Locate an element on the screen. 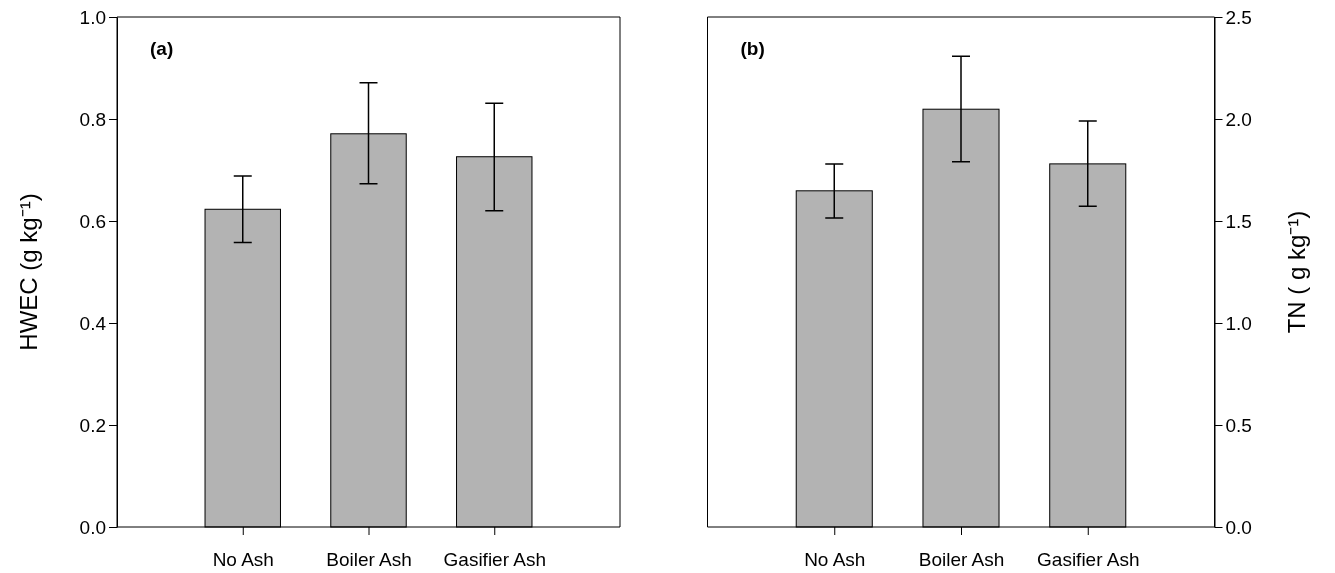 The width and height of the screenshot is (1335, 573). y2-axis-title: TN ( g kg⁻¹) is located at coordinates (1295, 272).